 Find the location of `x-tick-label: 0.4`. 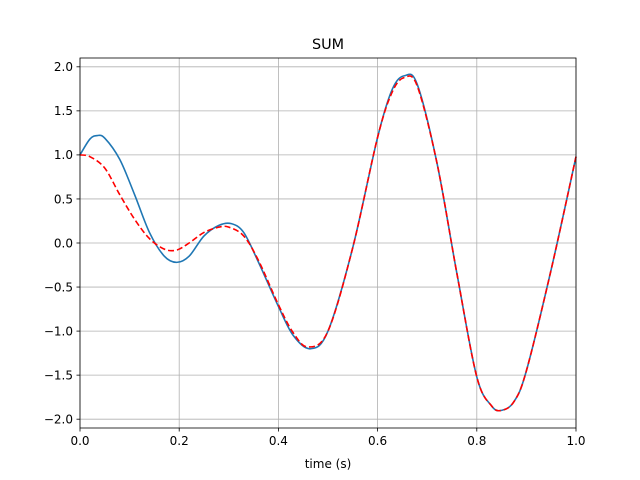

x-tick-label: 0.4 is located at coordinates (278, 441).